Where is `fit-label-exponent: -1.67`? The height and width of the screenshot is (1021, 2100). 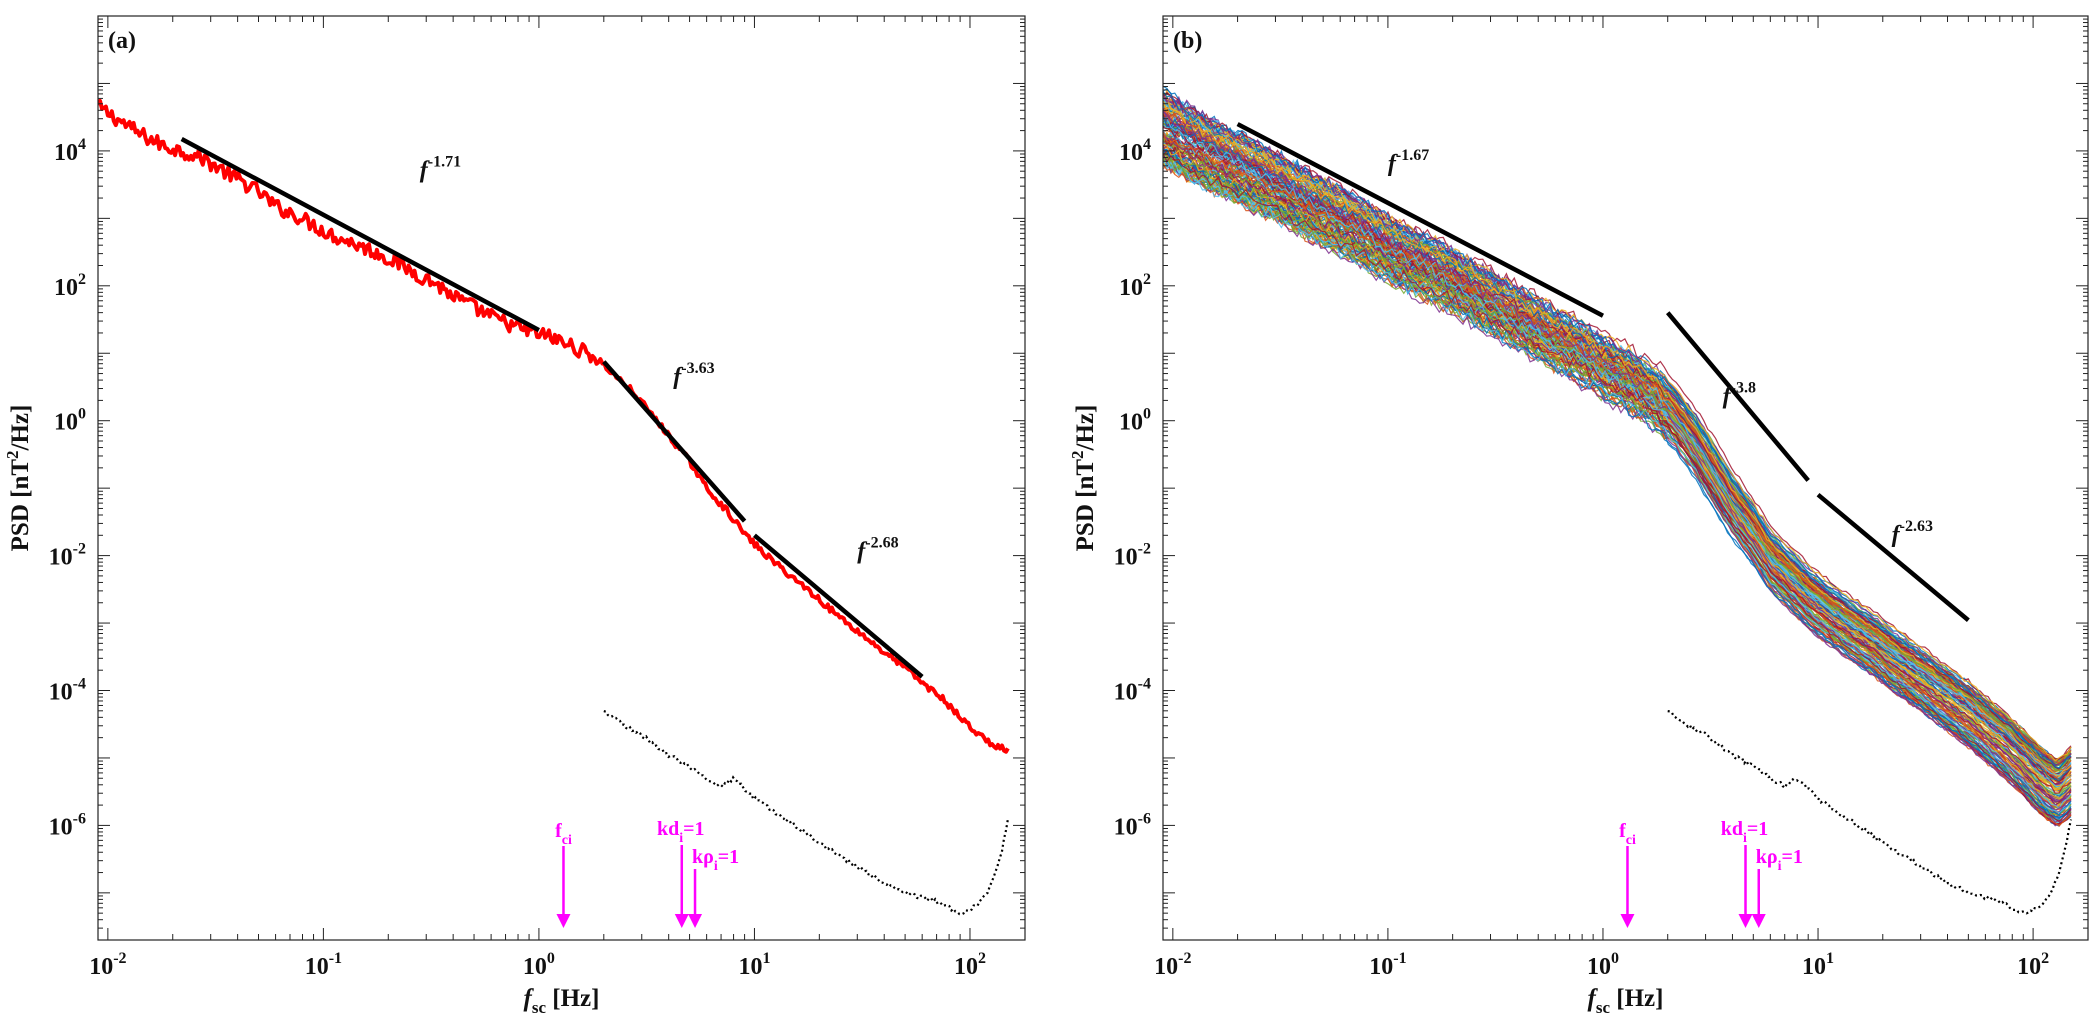
fit-label-exponent: -1.67 is located at coordinates (1412, 155).